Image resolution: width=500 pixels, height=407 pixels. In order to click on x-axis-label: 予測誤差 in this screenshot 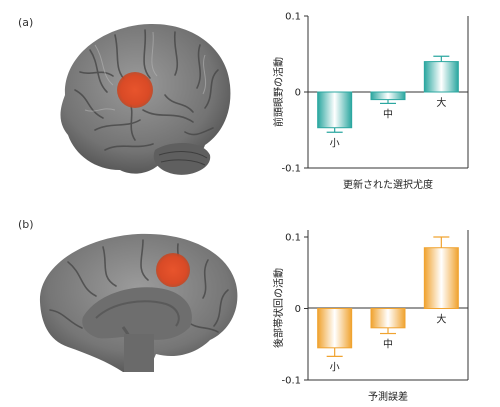, I will do `click(388, 396)`.